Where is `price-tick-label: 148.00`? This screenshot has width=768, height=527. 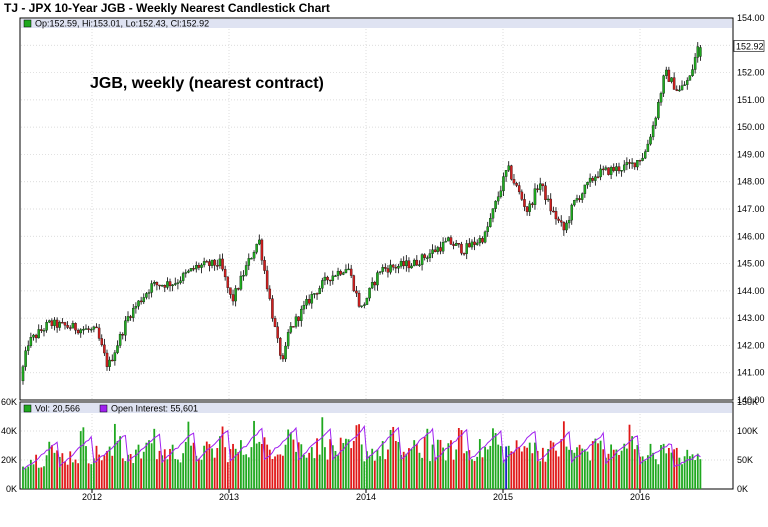
price-tick-label: 148.00 is located at coordinates (751, 182).